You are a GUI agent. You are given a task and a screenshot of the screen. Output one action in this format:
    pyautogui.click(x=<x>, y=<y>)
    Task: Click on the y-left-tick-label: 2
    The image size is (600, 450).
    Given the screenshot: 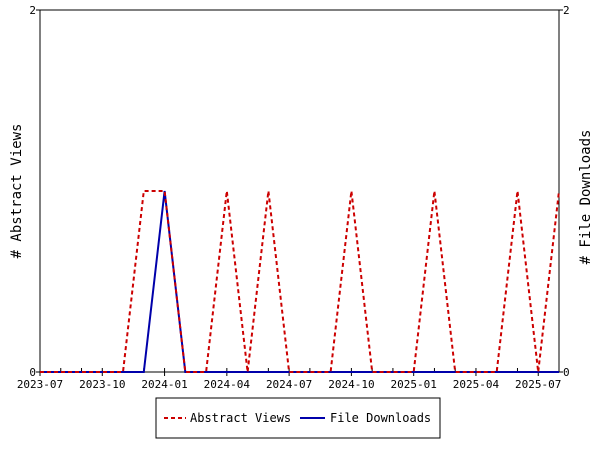 What is the action you would take?
    pyautogui.click(x=32, y=10)
    